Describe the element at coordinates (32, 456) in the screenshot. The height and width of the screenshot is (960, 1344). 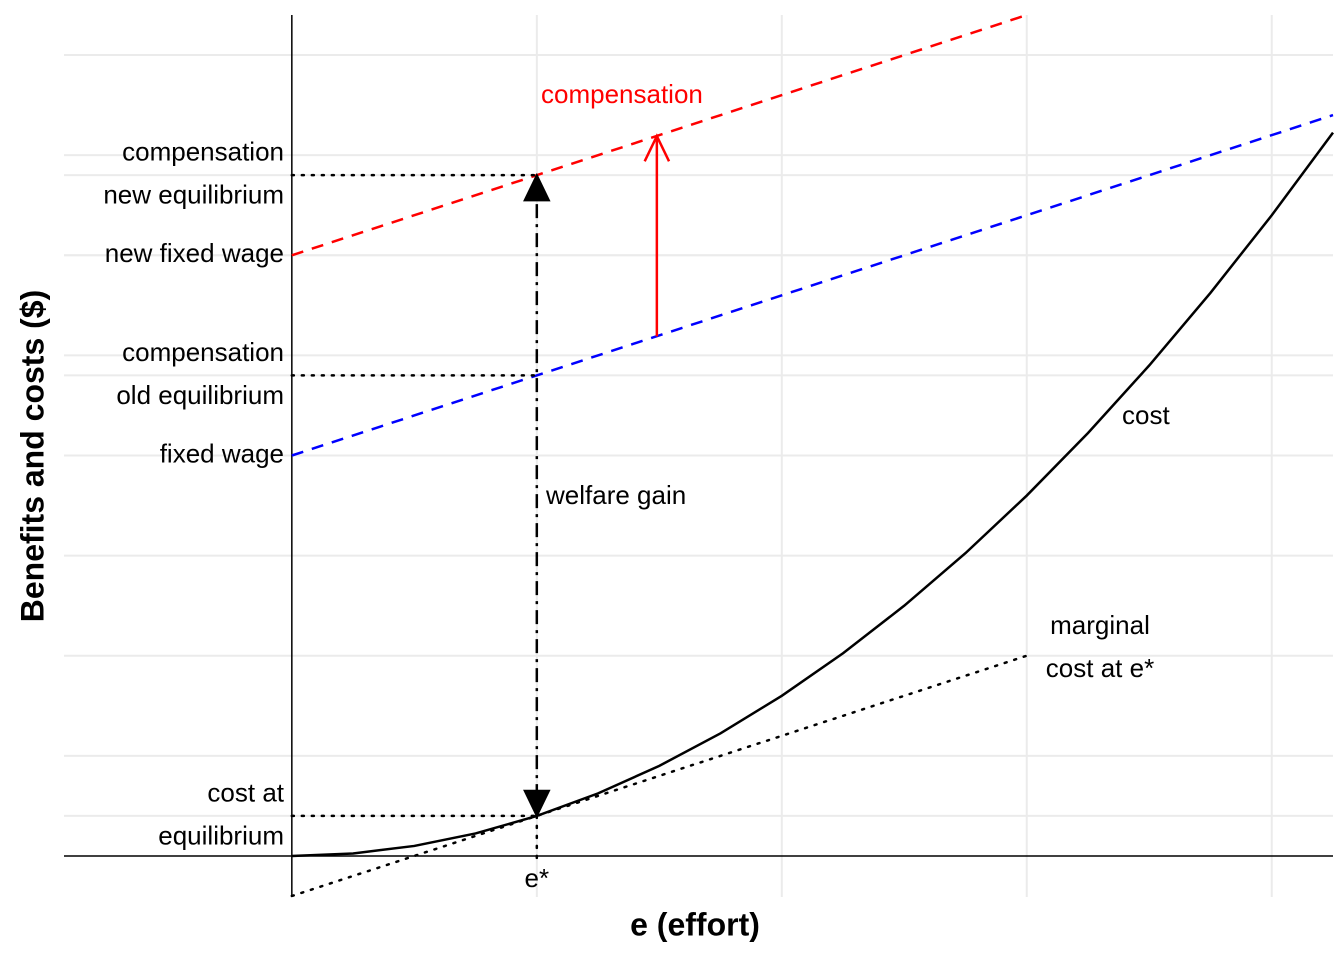
I see `y-axis-title: Benefits and costs ($)` at that location.